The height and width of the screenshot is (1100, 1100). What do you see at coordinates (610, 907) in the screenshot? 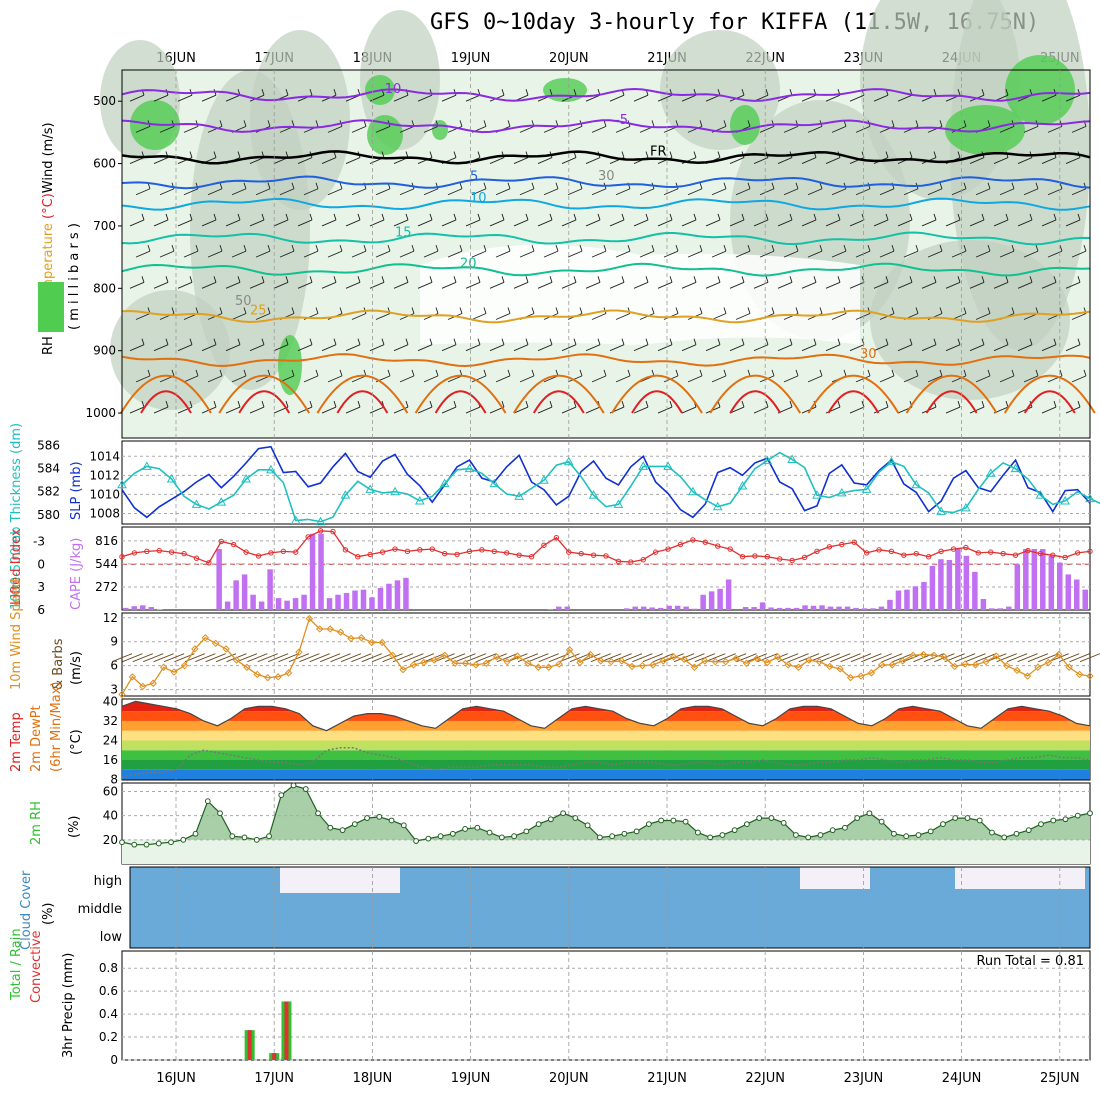
I see `cloud-fill` at bounding box center [610, 907].